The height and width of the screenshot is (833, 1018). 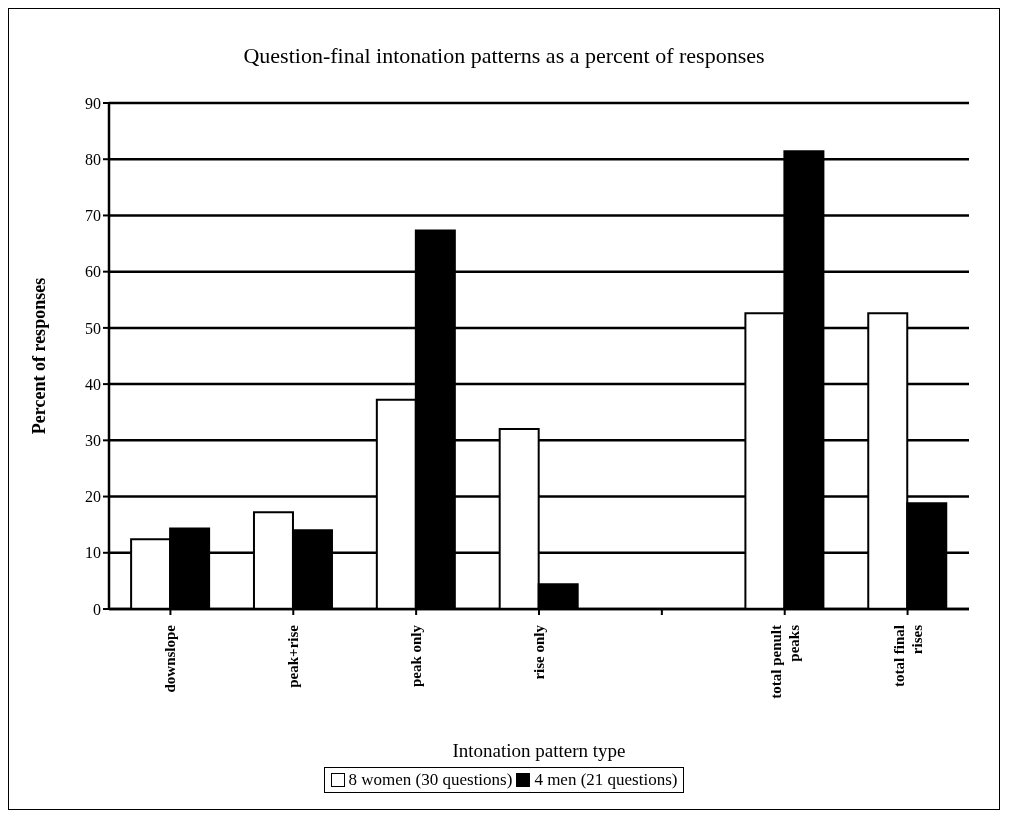 I want to click on y-tick-label: 20, so click(x=93, y=497).